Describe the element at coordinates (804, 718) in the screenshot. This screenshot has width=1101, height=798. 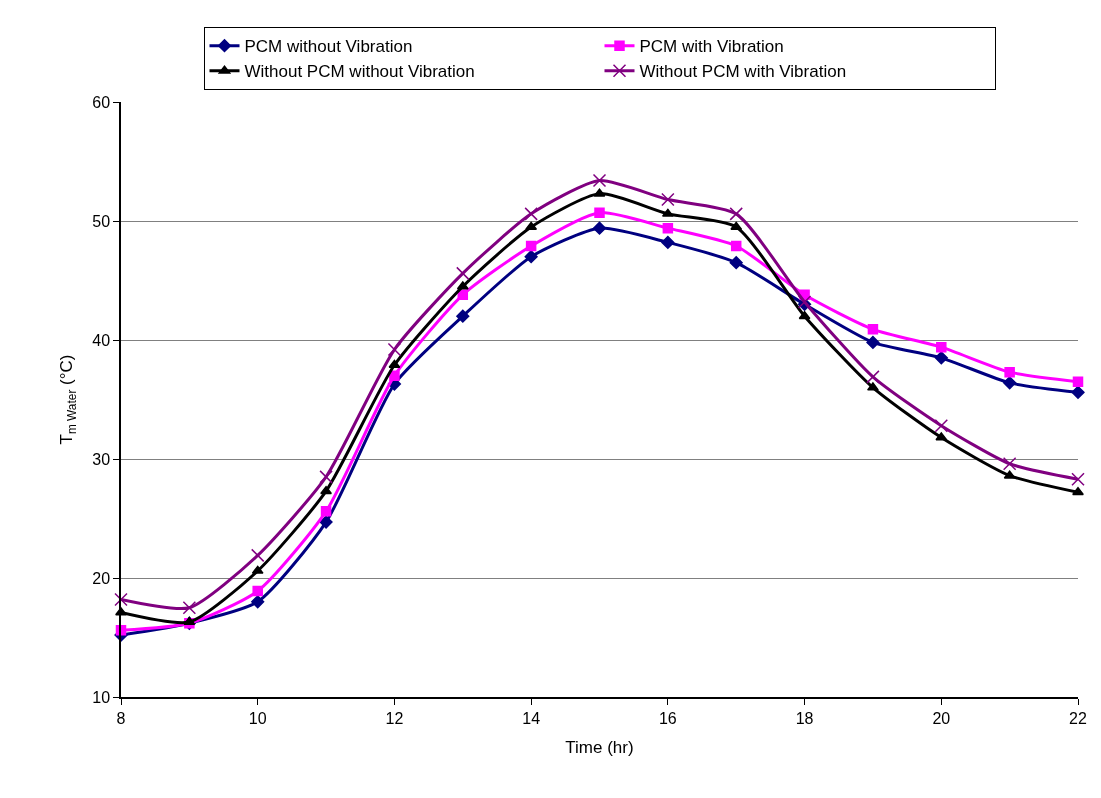
I see `x-tick-label: 18` at that location.